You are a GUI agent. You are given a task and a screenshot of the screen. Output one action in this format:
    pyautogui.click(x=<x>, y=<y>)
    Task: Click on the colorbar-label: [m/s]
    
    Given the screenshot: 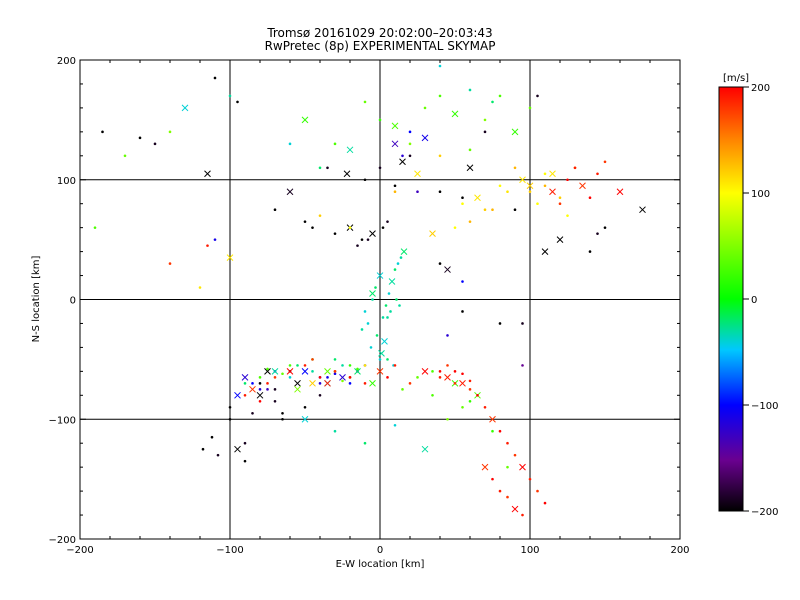 What is the action you would take?
    pyautogui.click(x=736, y=78)
    